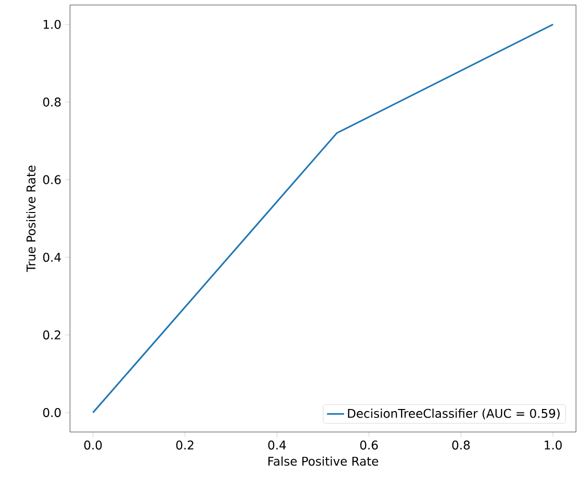 The width and height of the screenshot is (579, 493). What do you see at coordinates (51, 335) in the screenshot?
I see `y-tick-label: 0.2` at bounding box center [51, 335].